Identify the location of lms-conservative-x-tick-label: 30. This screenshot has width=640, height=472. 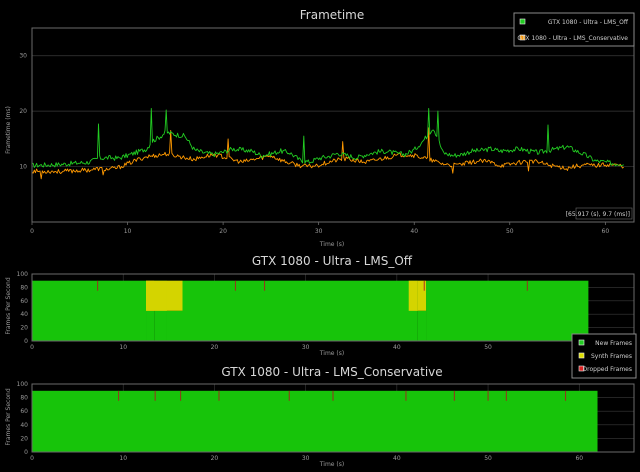
(306, 458).